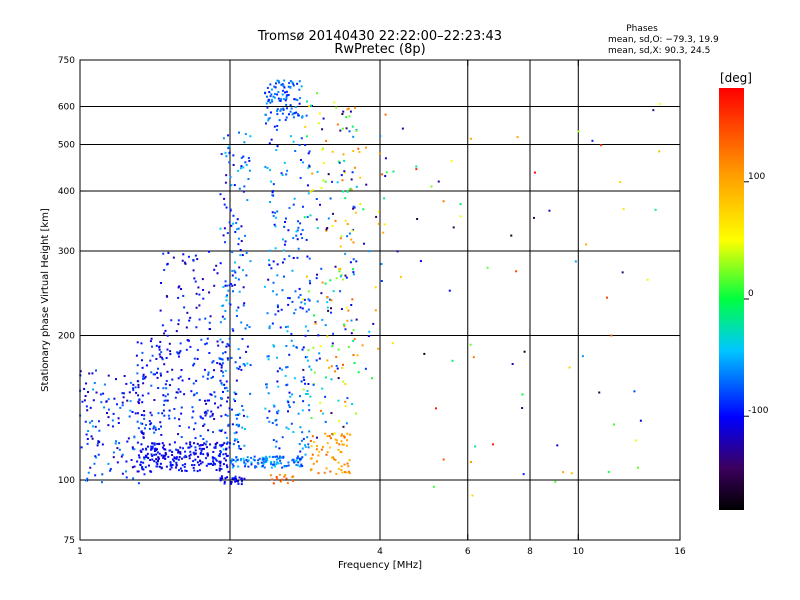  I want to click on stats-line-o: mean, sd,O: −79.3, 19.9, so click(663, 40).